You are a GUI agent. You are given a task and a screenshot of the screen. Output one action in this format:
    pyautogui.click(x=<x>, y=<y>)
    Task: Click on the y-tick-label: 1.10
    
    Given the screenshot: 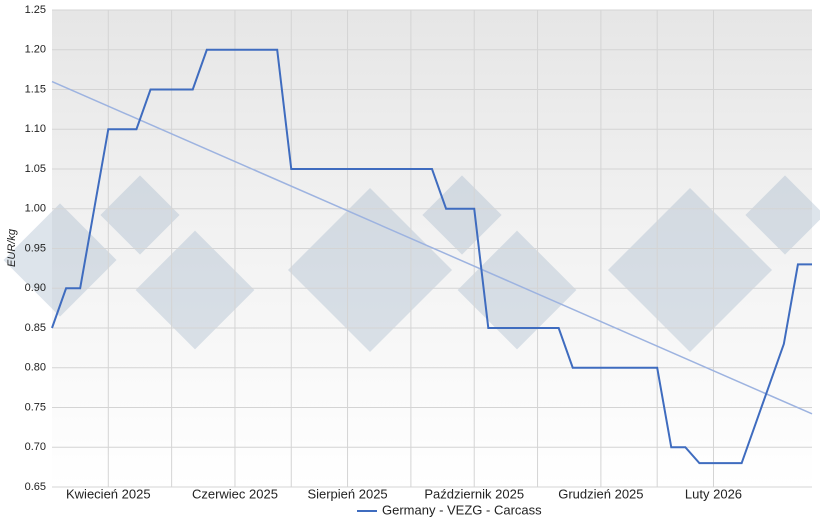 What is the action you would take?
    pyautogui.click(x=35, y=129)
    